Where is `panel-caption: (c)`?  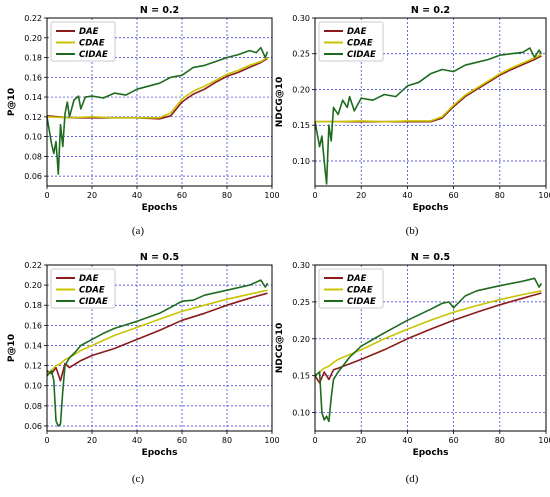
panel-caption: (c) is located at coordinates (138, 479).